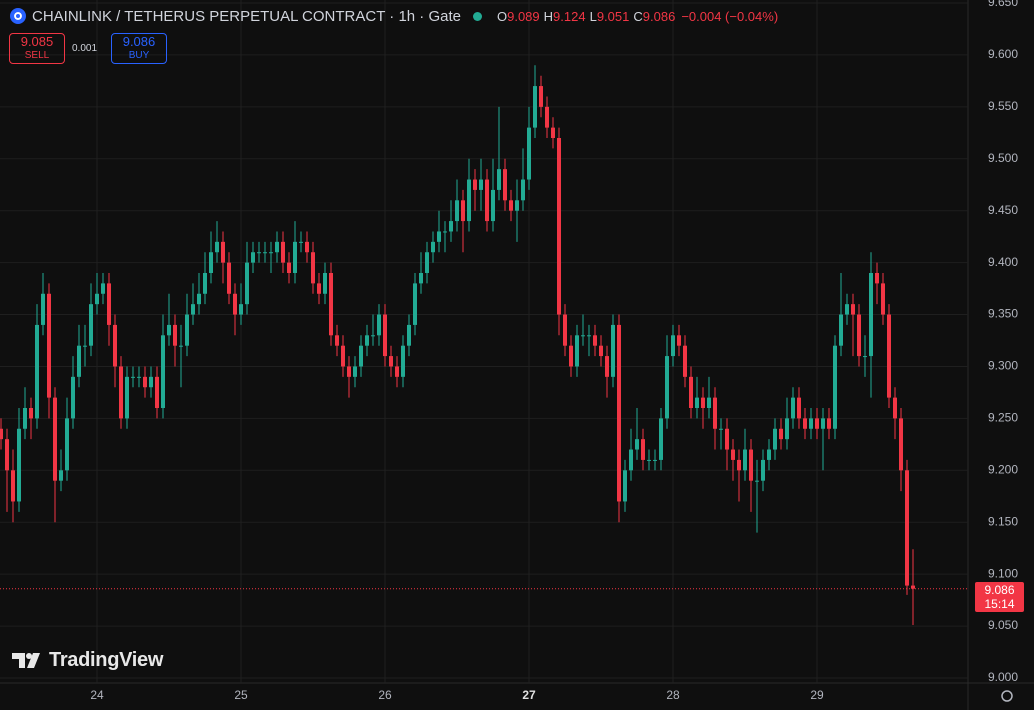 Image resolution: width=1034 pixels, height=710 pixels. What do you see at coordinates (1003, 314) in the screenshot?
I see `y-tick-label: 9.350` at bounding box center [1003, 314].